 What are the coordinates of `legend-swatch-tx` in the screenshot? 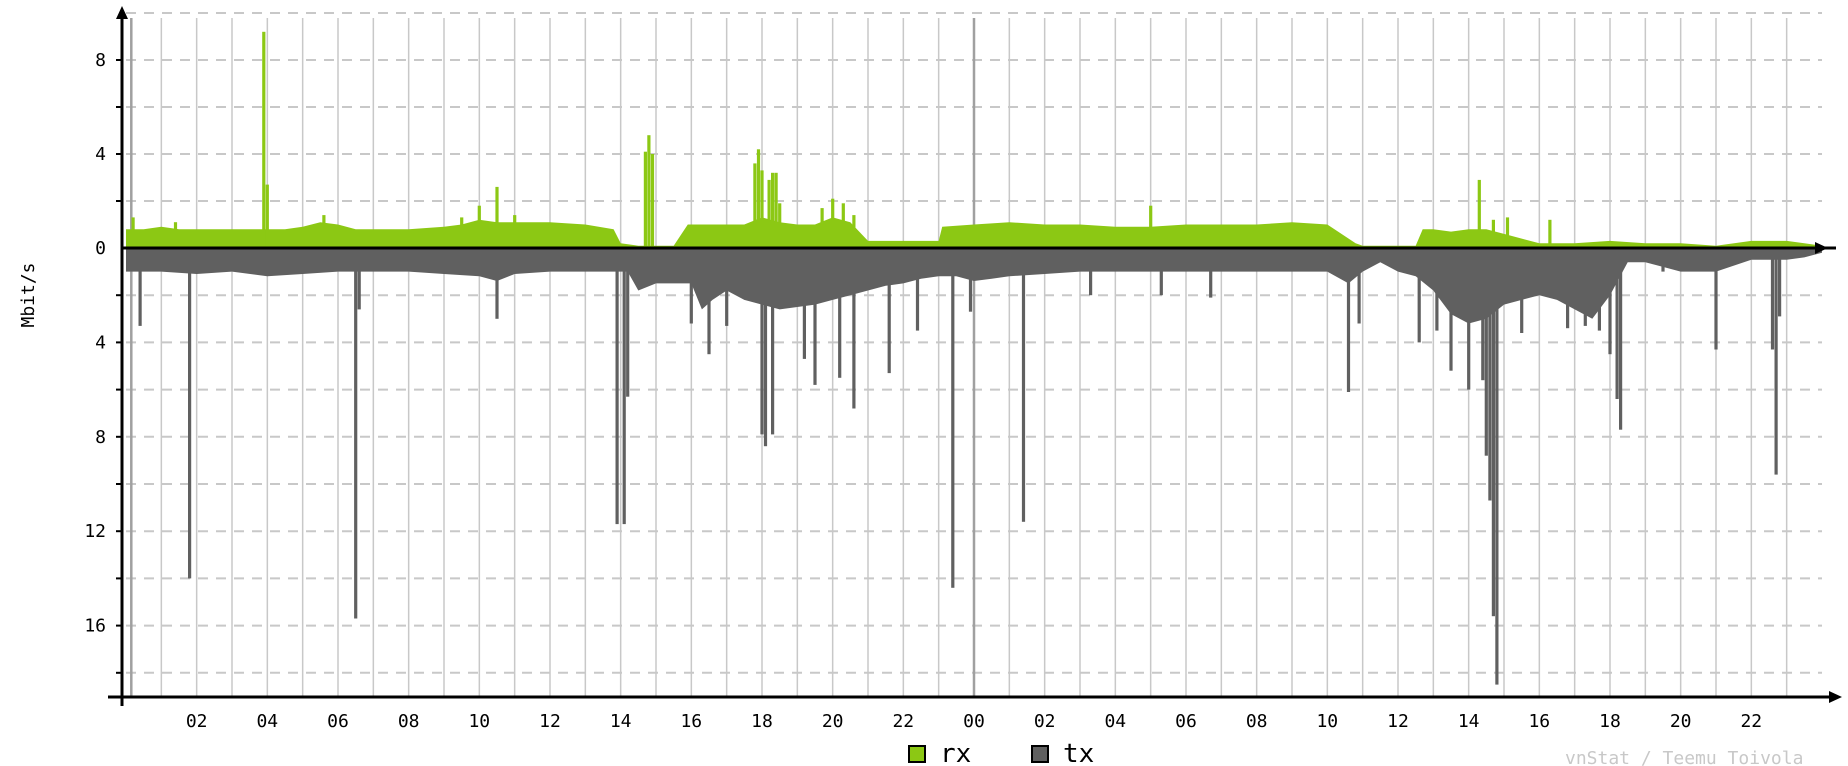 It's located at (1040, 754).